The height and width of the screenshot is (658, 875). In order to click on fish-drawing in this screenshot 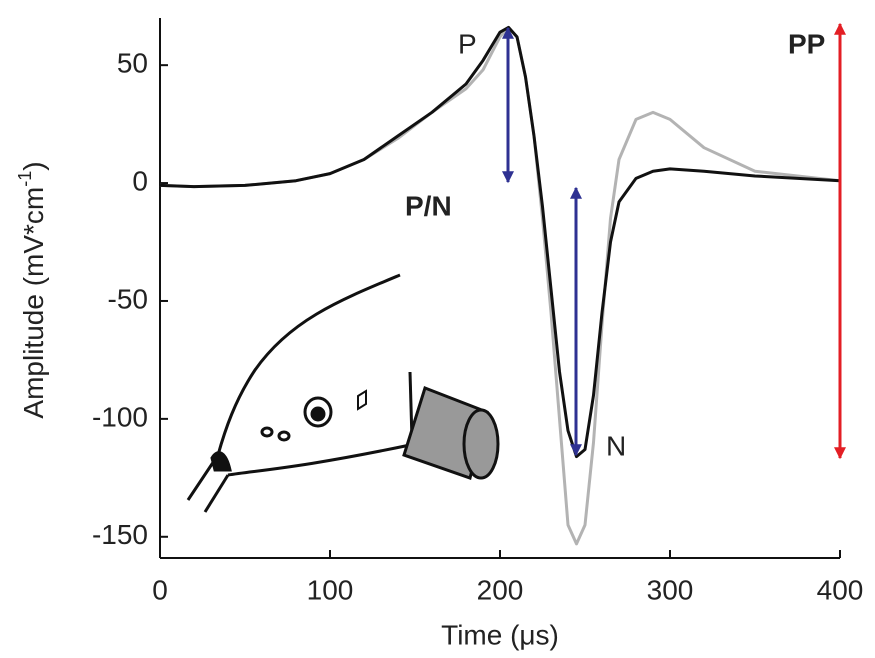, I will do `click(343, 393)`.